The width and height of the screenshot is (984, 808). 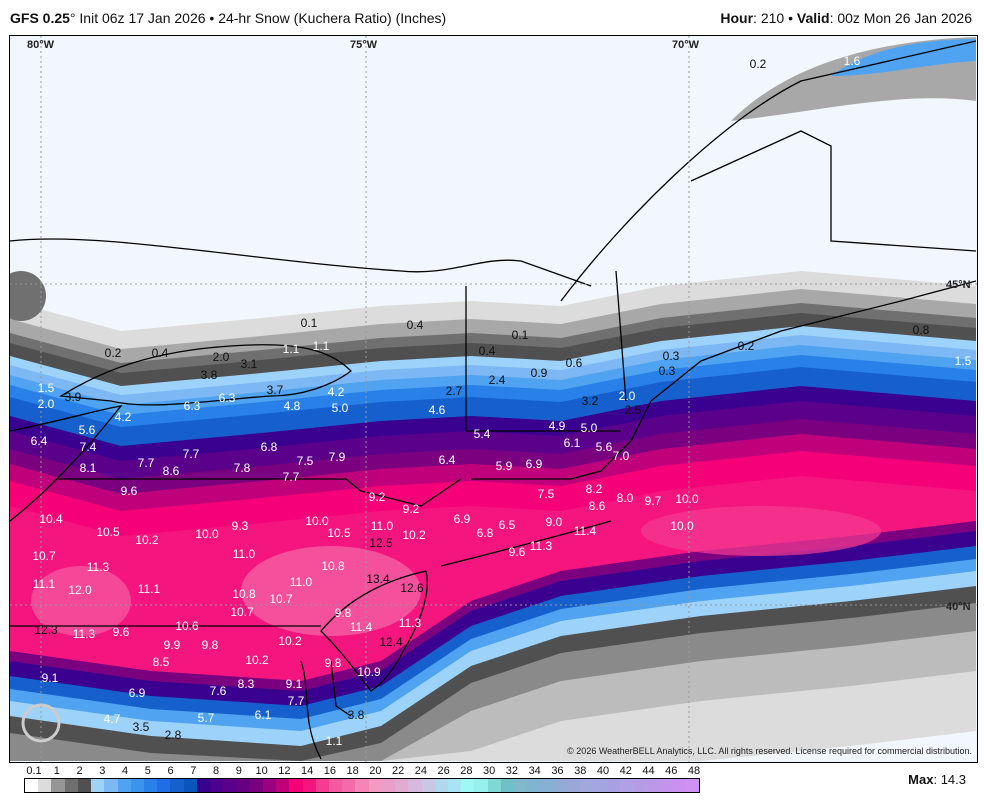 I want to click on snow-total-label: 8.6, so click(x=597, y=506).